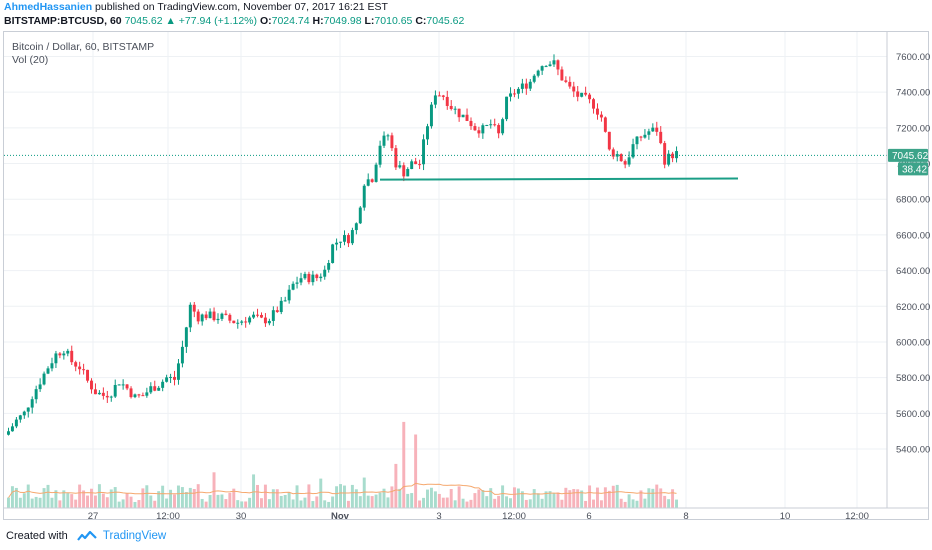  Describe the element at coordinates (910, 156) in the screenshot. I see `last-price-badge-text: 7045.62` at that location.